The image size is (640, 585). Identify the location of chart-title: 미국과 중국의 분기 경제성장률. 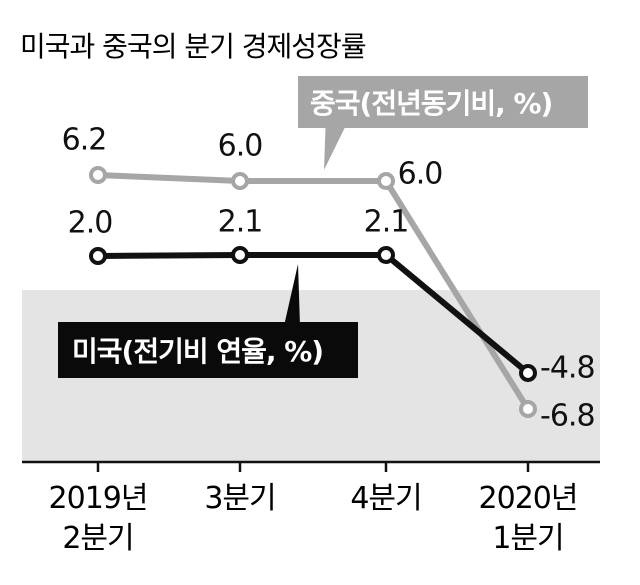
(193, 46).